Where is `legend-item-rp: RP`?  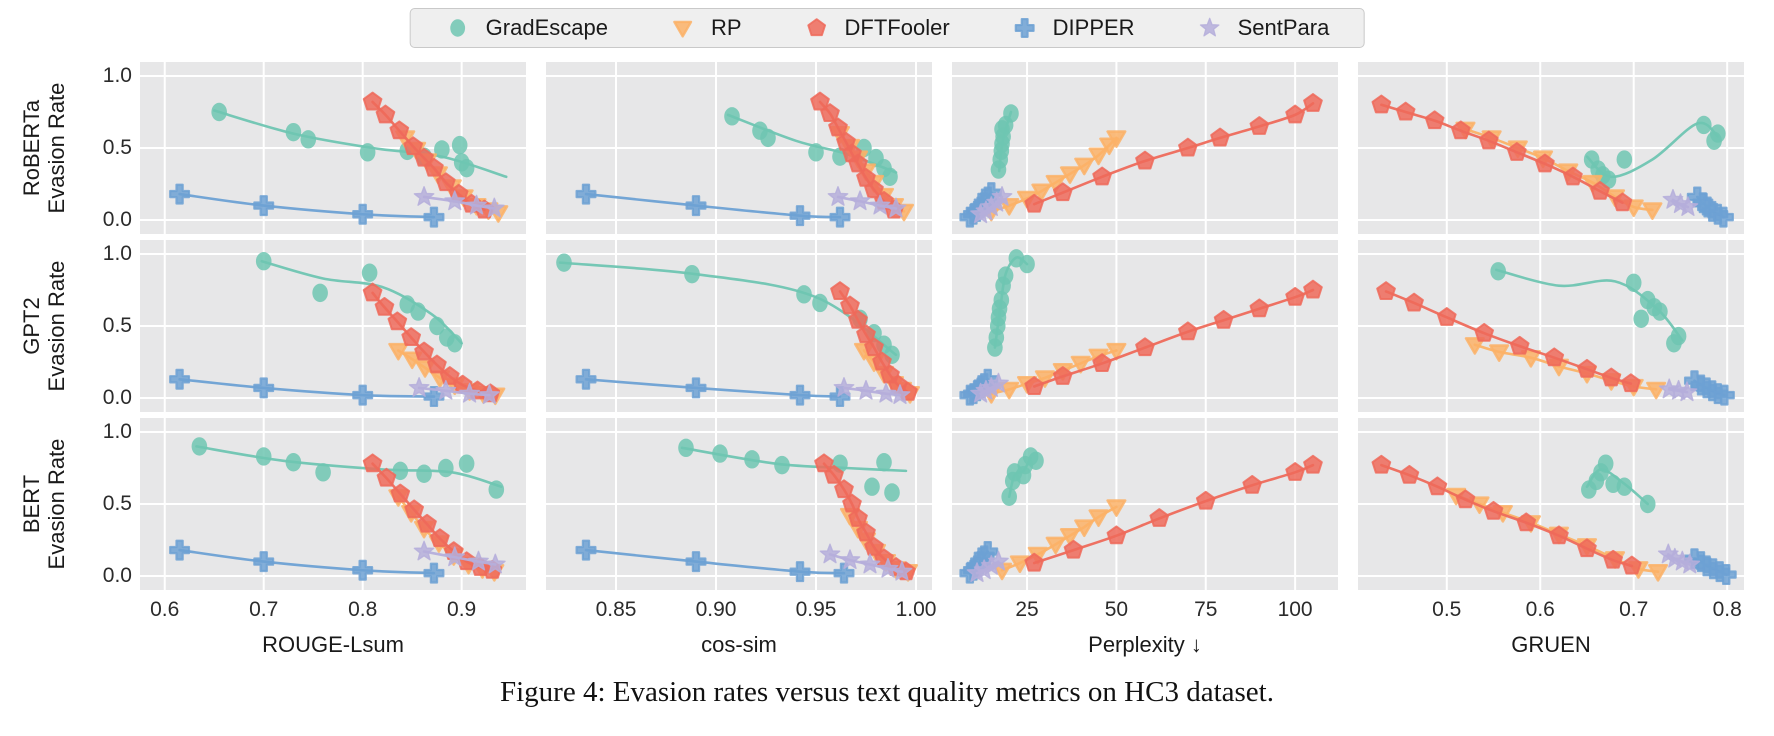 legend-item-rp: RP is located at coordinates (706, 28).